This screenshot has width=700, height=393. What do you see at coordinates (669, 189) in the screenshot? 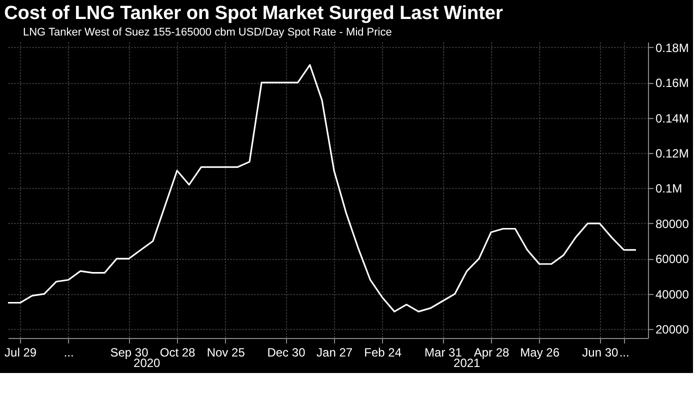
I see `y-tick-label: 0.1M` at bounding box center [669, 189].